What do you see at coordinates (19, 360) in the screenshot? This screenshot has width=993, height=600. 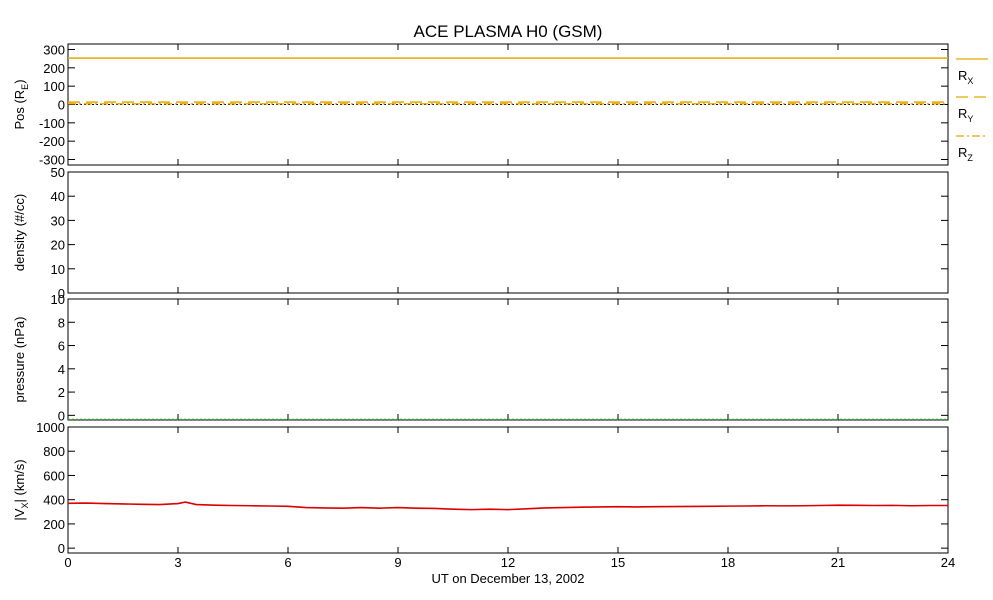 I see `y-axis-label-pressure: pressure (nPa)` at bounding box center [19, 360].